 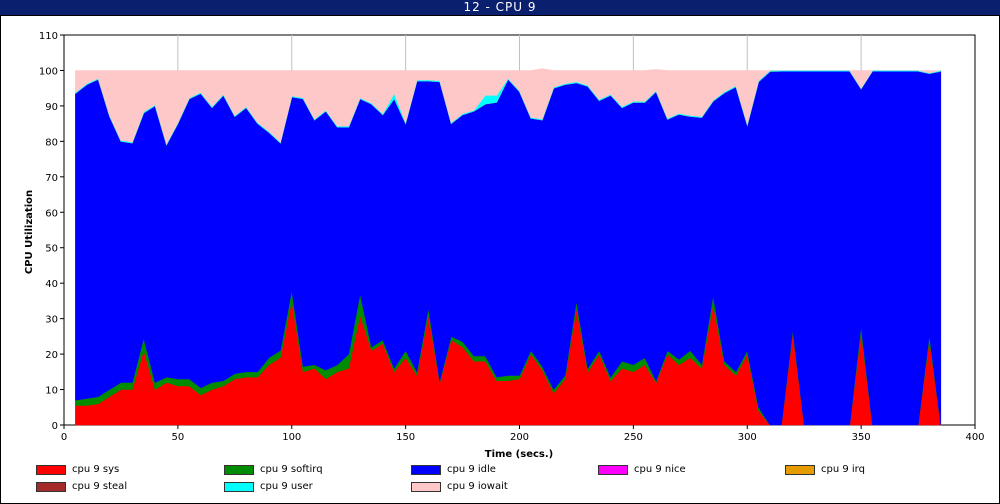 I want to click on legend-label: cpu 9 softirq, so click(x=291, y=469).